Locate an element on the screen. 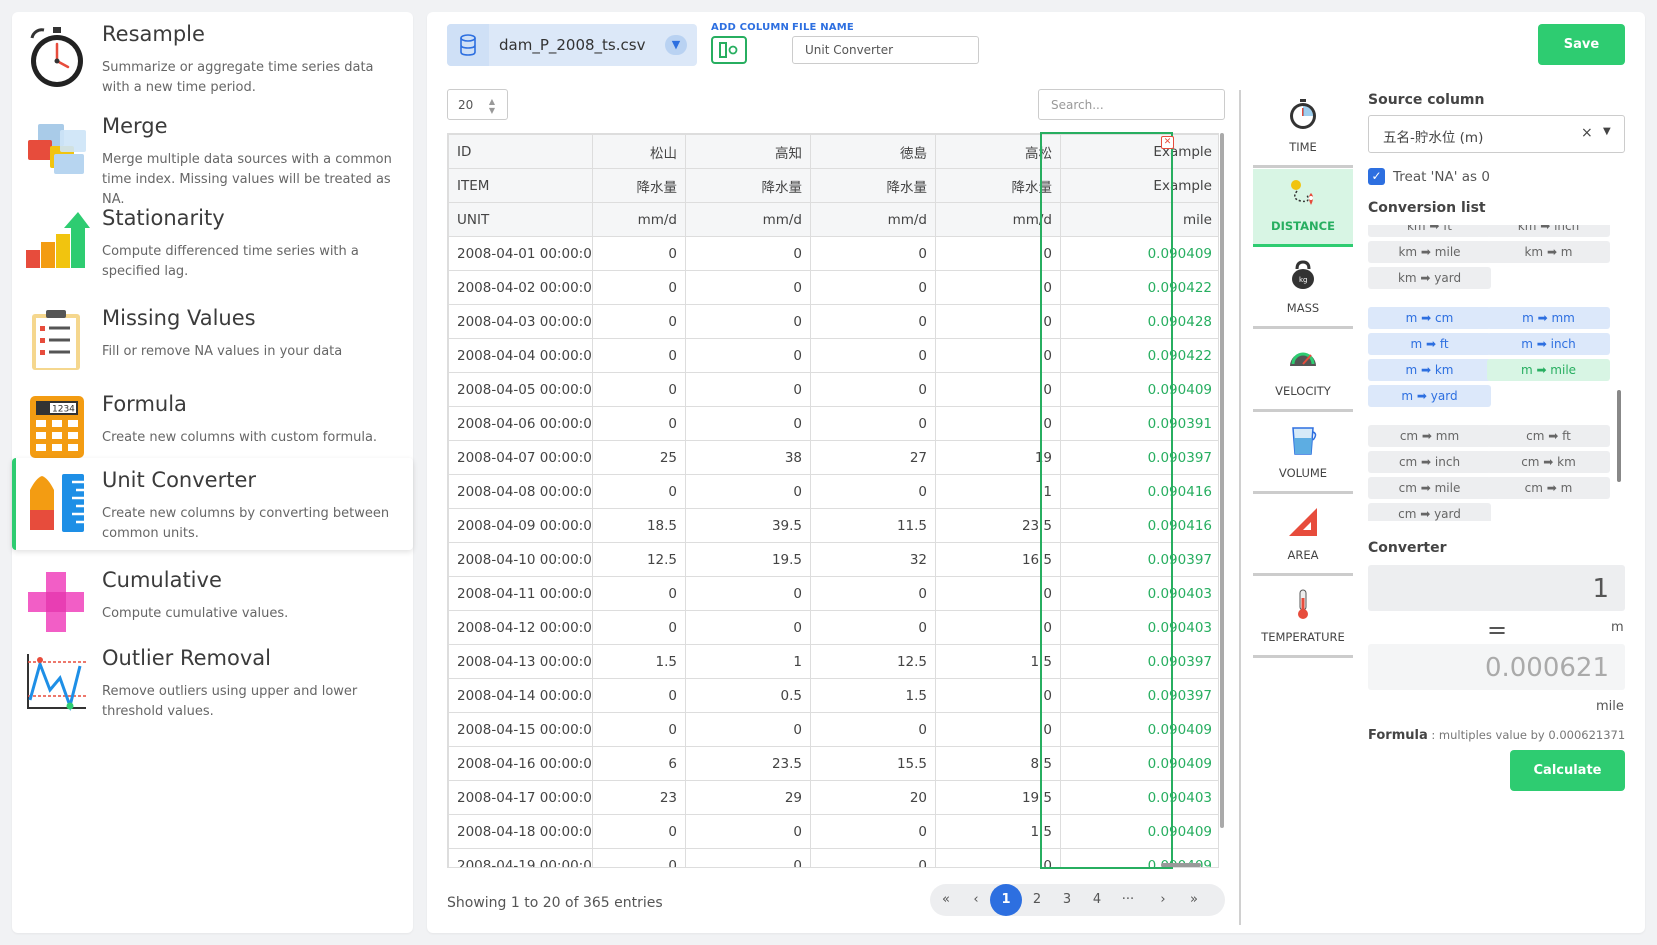  table-row: 2008-04-02 00:00:00 0 0 0 0 0.090422 is located at coordinates (833, 287).